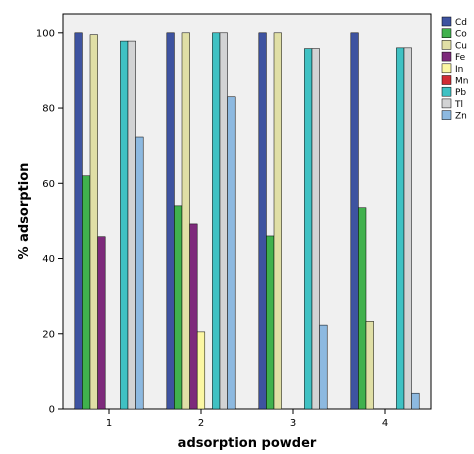 This screenshot has width=474, height=454. I want to click on legend-label-zn: Zn, so click(461, 117).